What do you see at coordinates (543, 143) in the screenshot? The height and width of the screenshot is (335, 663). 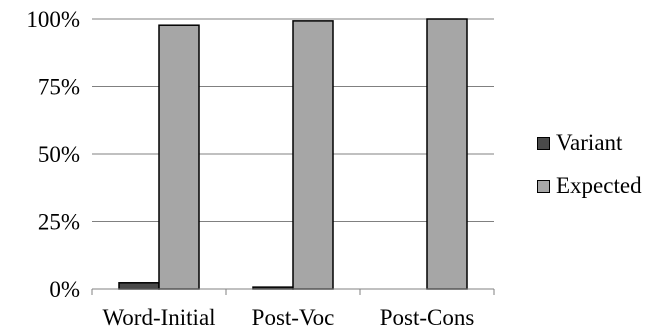 I see `legend-swatch-variant` at bounding box center [543, 143].